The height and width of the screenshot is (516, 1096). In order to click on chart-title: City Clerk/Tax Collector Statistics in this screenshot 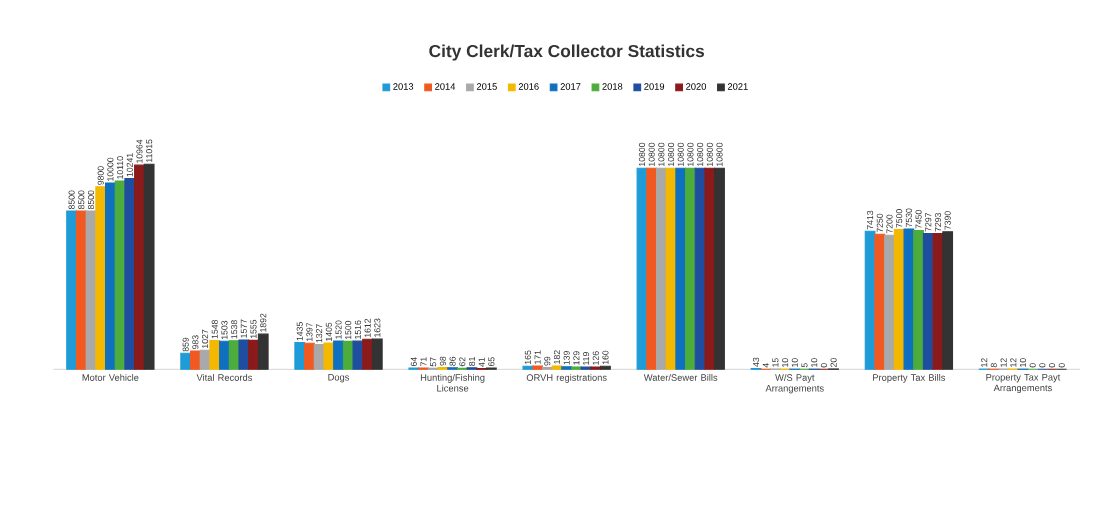, I will do `click(566, 52)`.